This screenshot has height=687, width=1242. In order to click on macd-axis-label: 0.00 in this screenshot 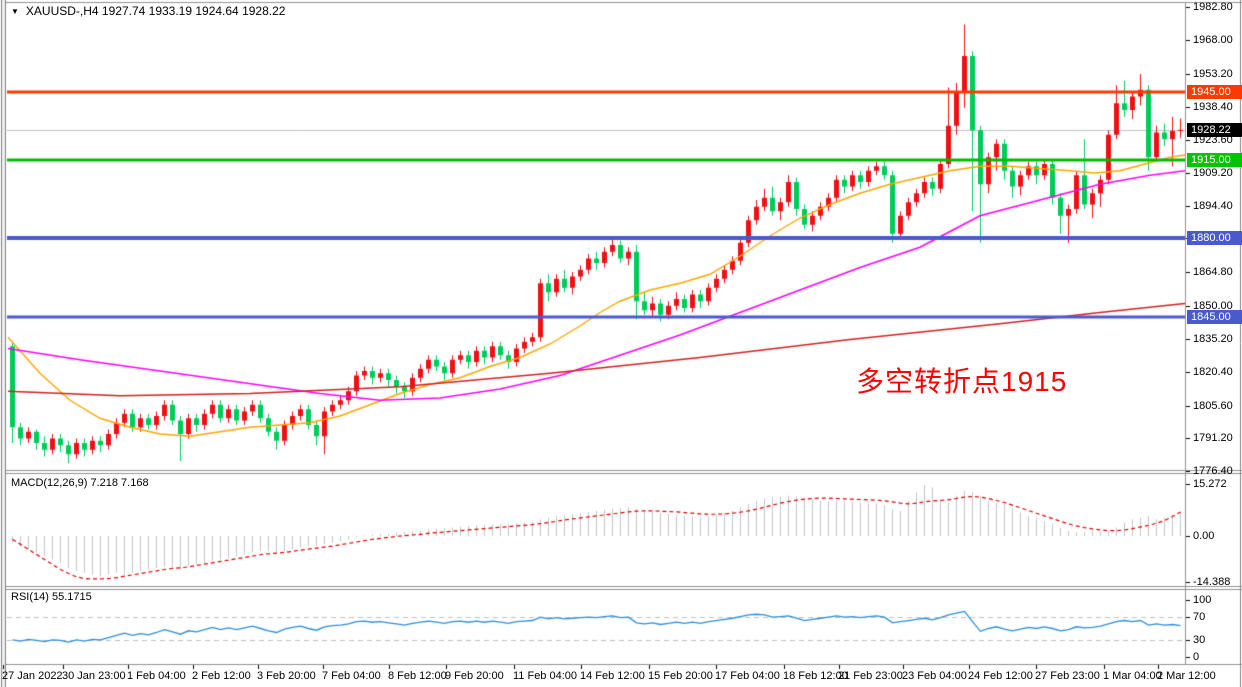, I will do `click(1204, 536)`.